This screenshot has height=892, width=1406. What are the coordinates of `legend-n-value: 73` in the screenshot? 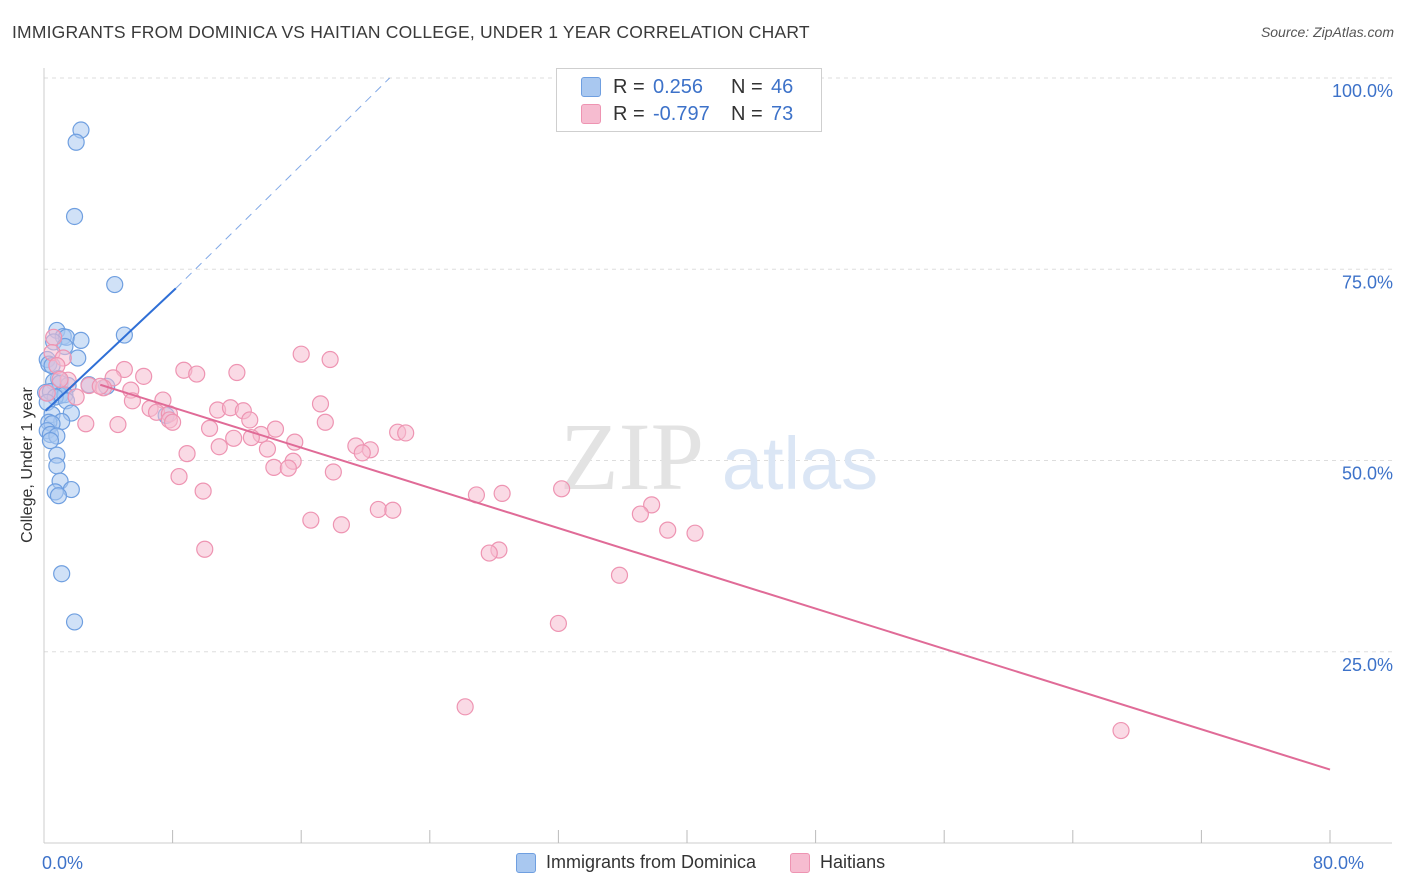 It's located at (782, 113).